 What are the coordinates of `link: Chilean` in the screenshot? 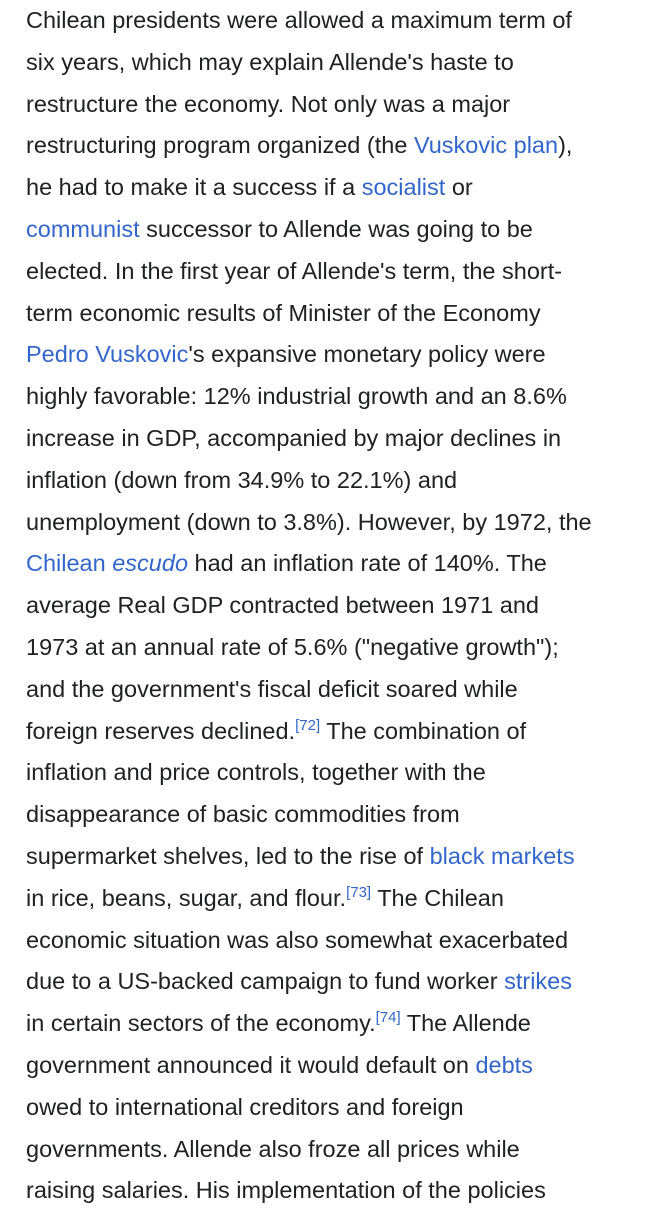 It's located at (69, 563).